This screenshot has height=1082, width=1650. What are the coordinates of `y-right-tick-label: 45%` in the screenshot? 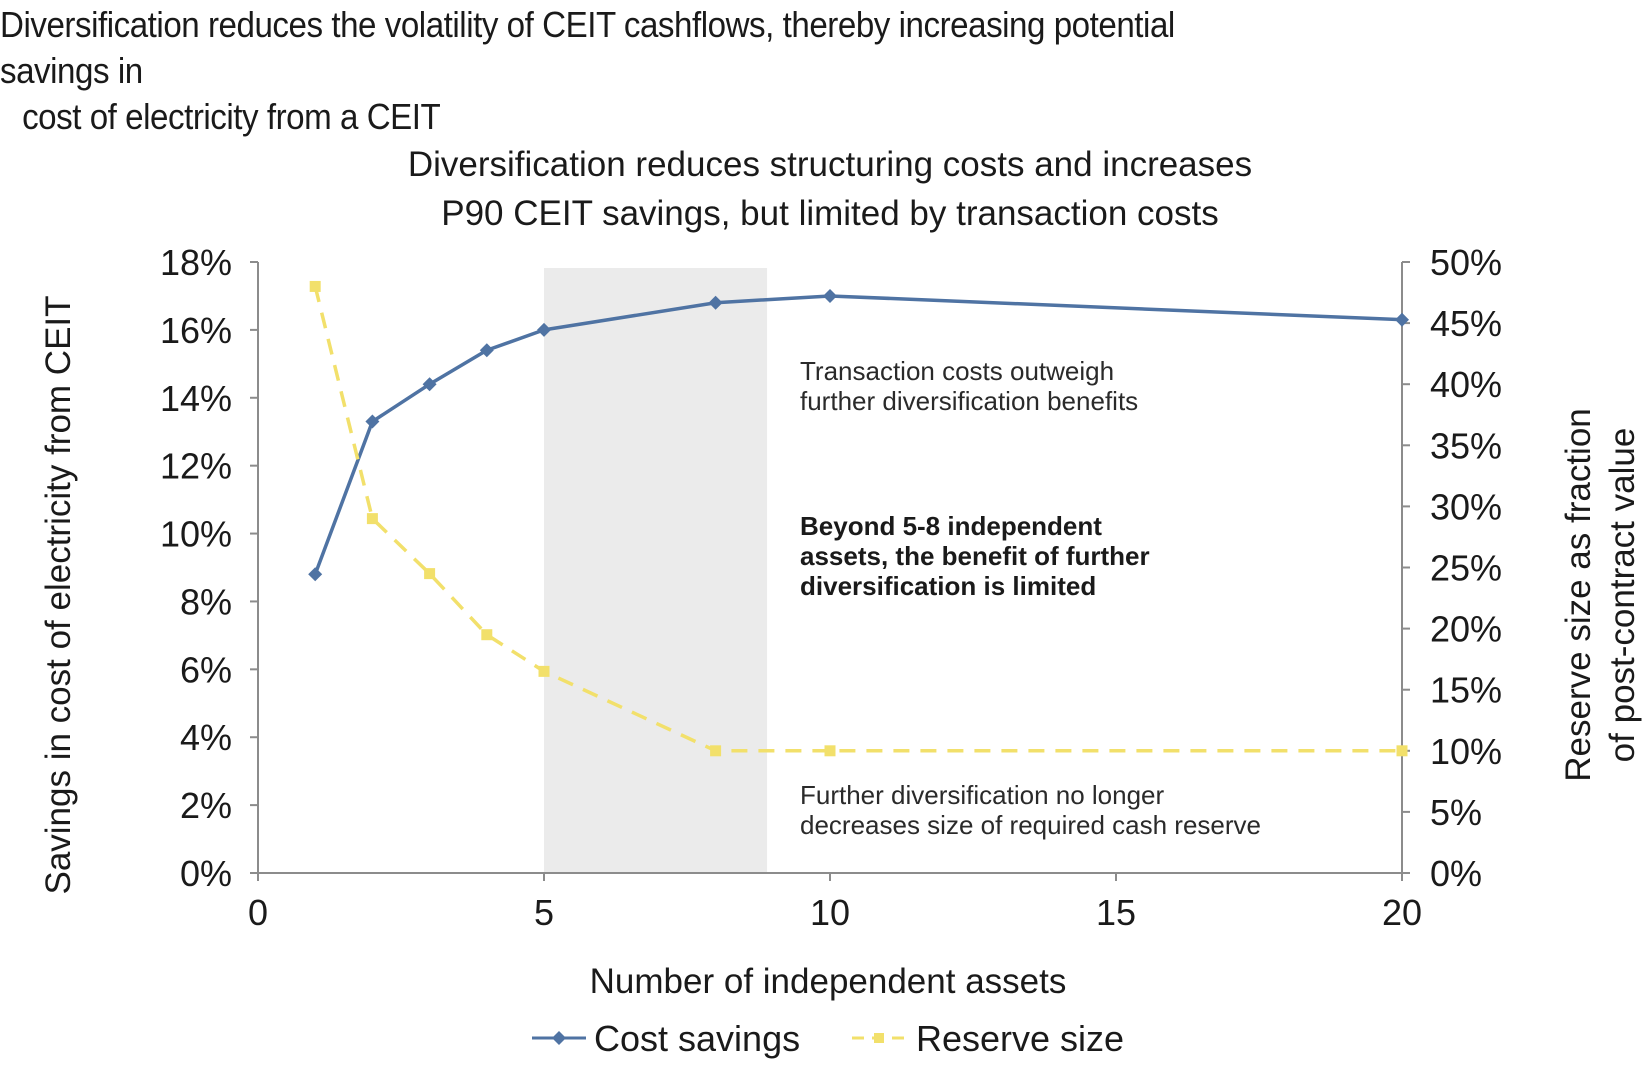 It's located at (1466, 323).